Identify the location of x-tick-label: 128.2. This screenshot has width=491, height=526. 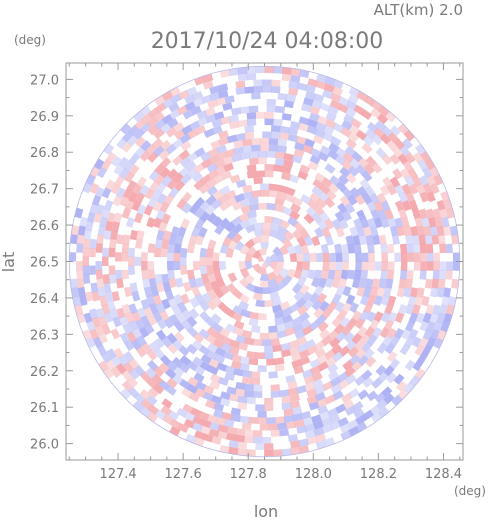
(378, 474).